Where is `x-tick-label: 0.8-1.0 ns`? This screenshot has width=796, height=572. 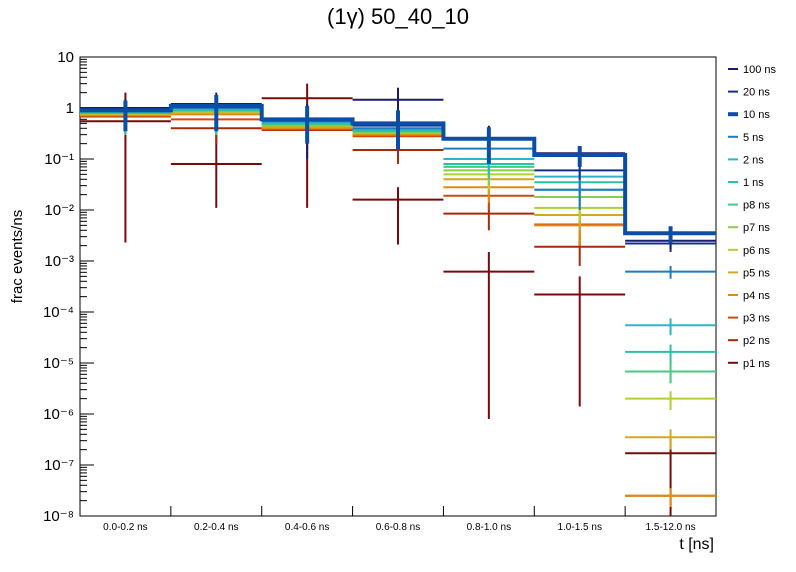
x-tick-label: 0.8-1.0 ns is located at coordinates (489, 527).